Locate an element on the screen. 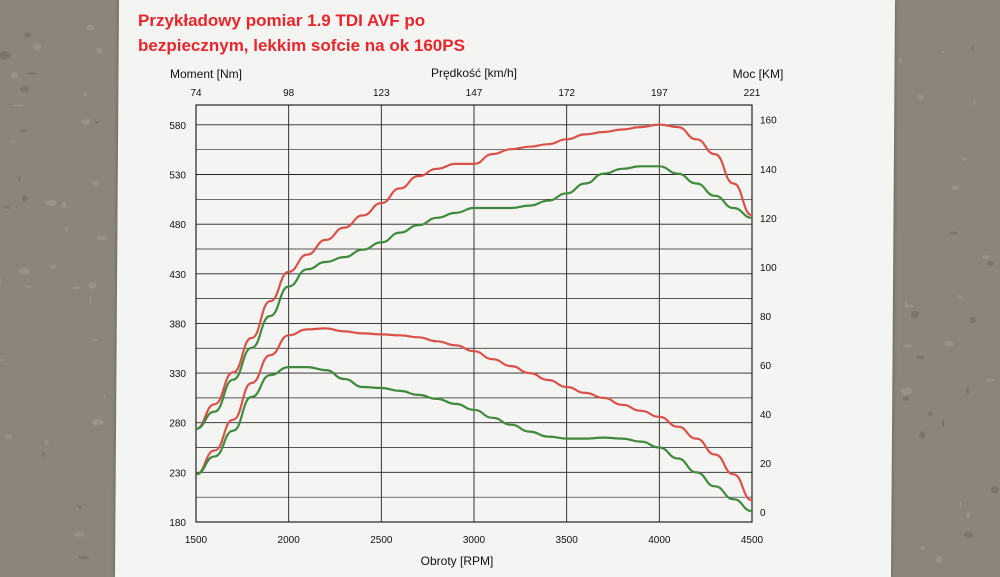 The height and width of the screenshot is (577, 1000). y-left-tick-label: 280 is located at coordinates (177, 424).